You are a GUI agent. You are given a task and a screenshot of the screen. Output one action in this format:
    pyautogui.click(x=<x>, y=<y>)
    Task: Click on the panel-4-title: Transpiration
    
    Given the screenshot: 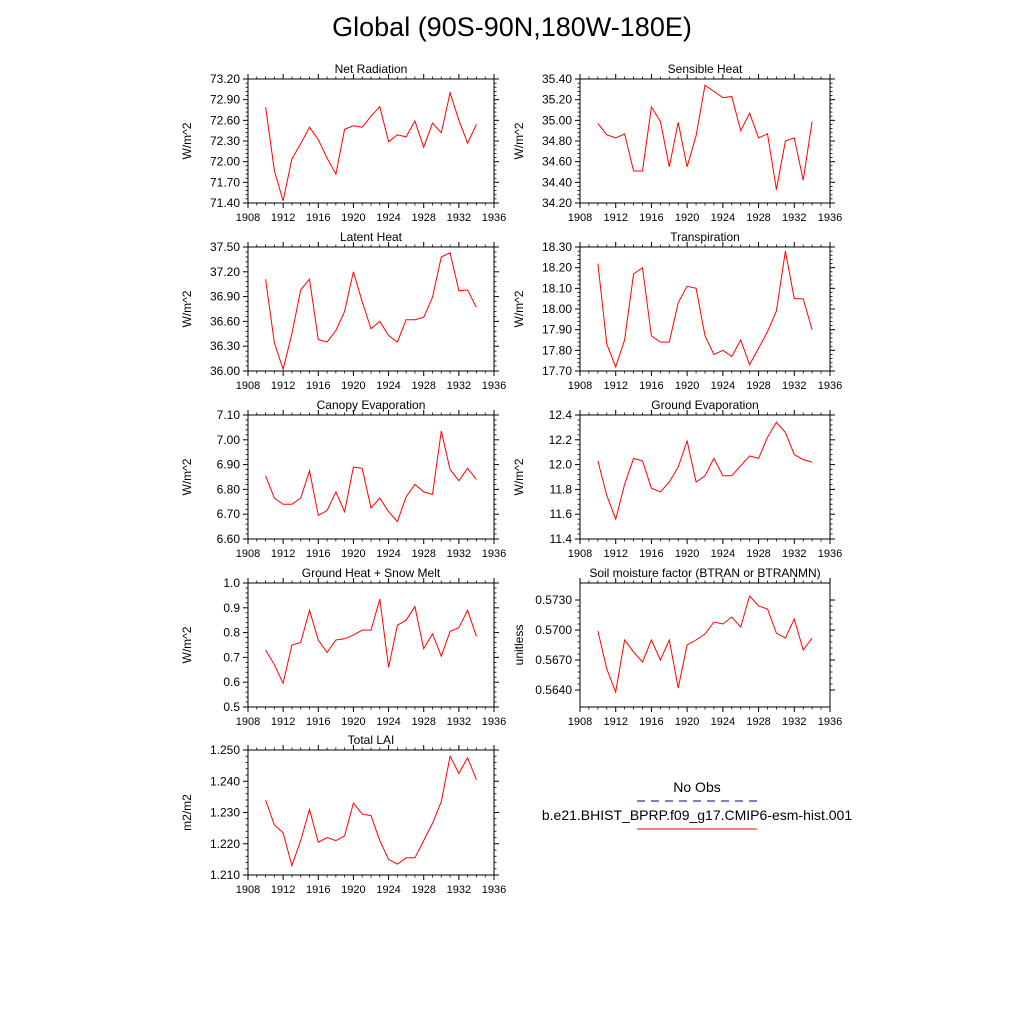 What is the action you would take?
    pyautogui.click(x=705, y=237)
    